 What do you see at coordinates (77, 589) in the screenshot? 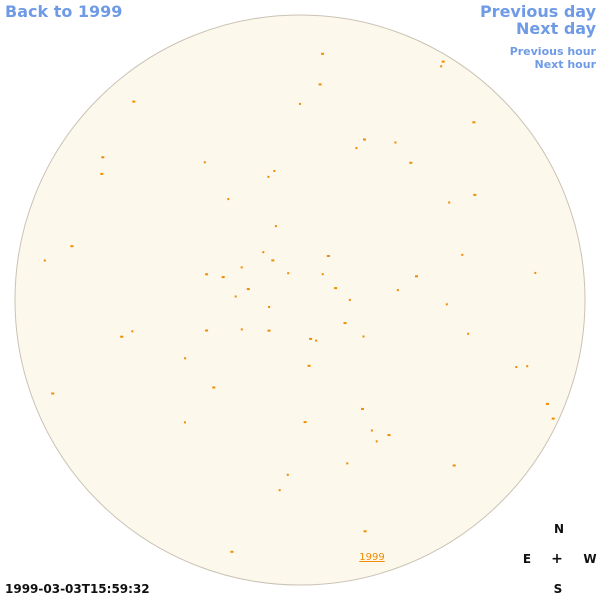
I see `timestamp-label: 1999-03-03T15:59:32` at bounding box center [77, 589].